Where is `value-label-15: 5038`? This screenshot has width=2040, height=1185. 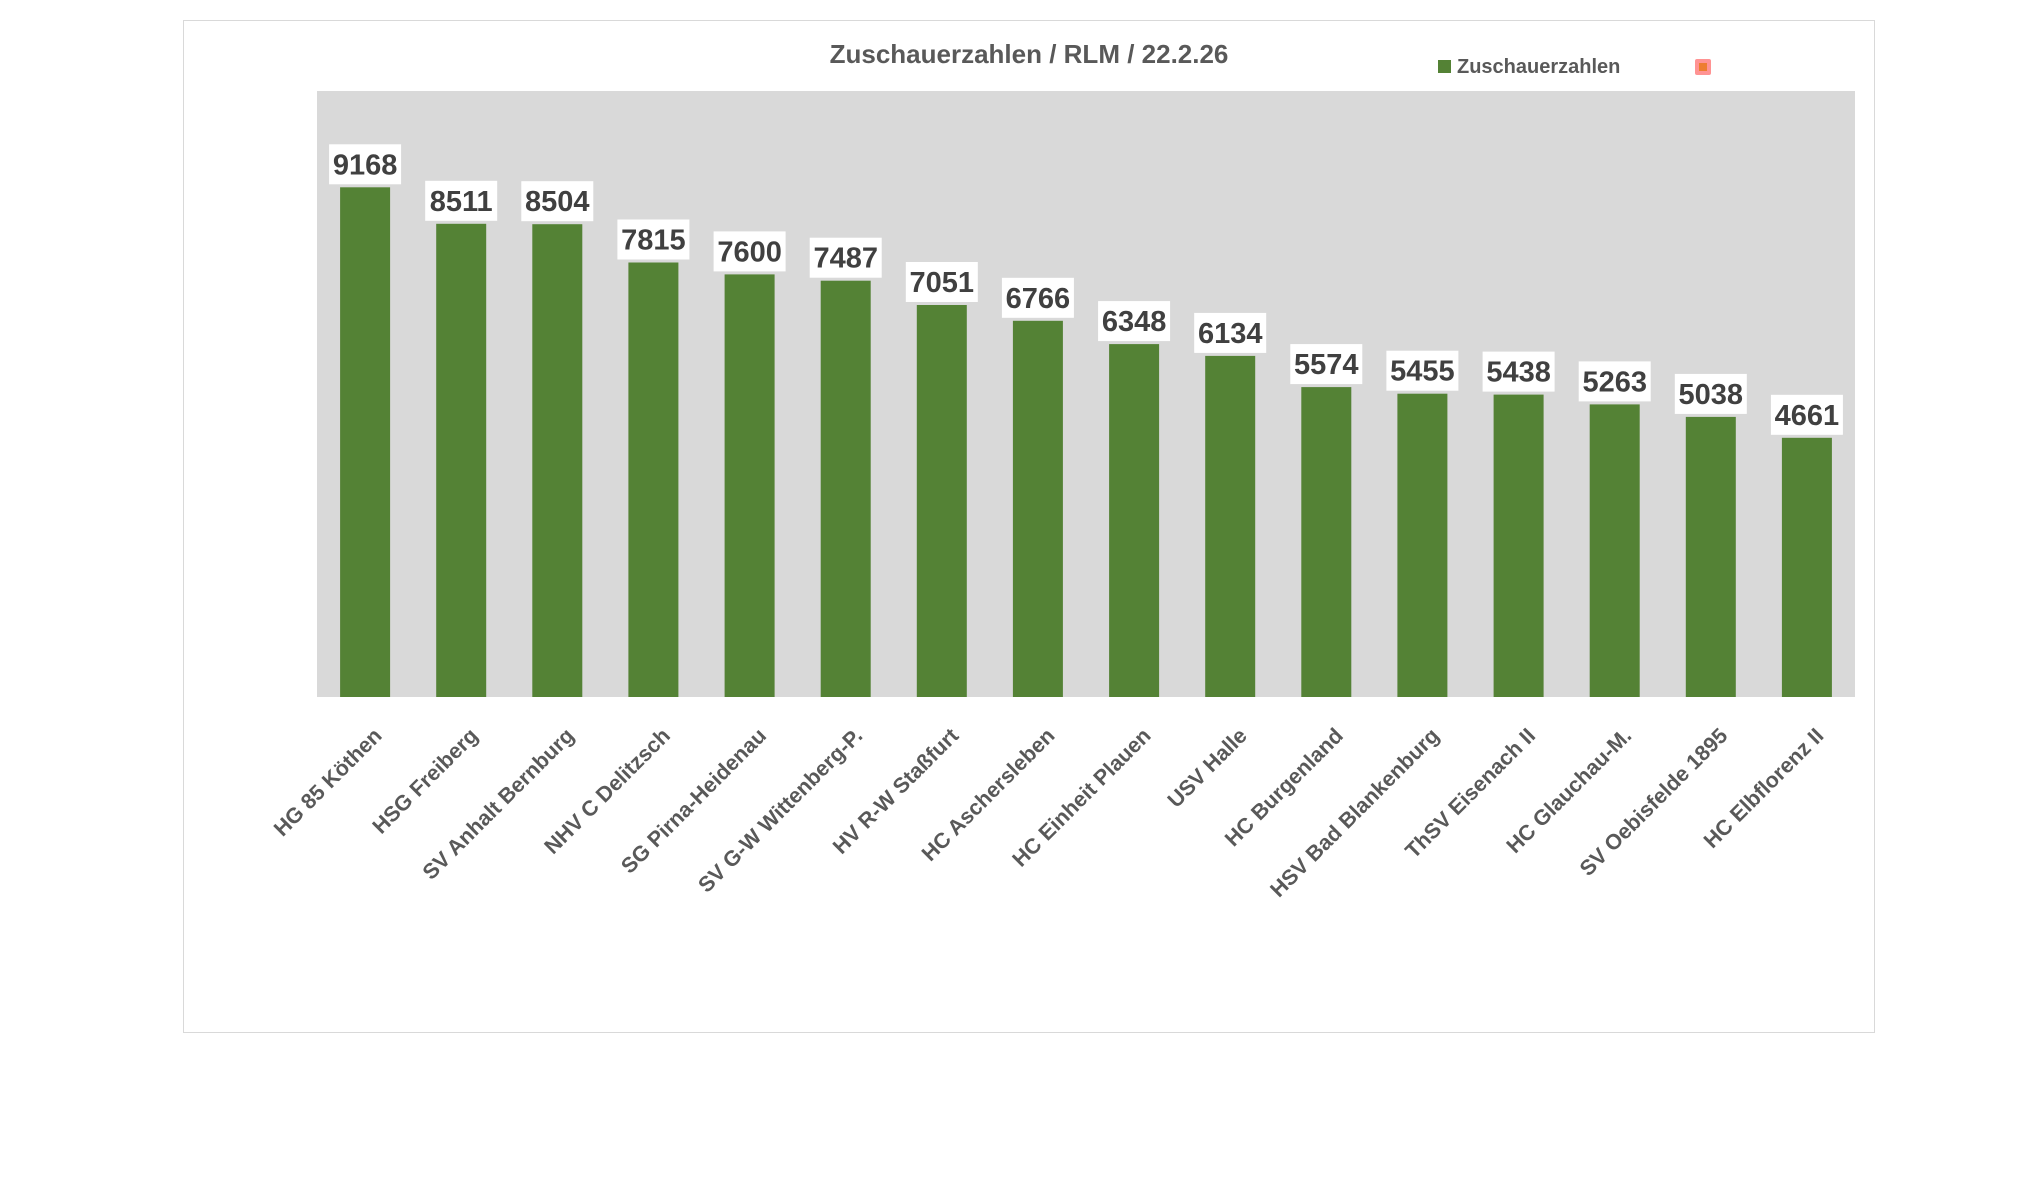 value-label-15: 5038 is located at coordinates (1711, 395).